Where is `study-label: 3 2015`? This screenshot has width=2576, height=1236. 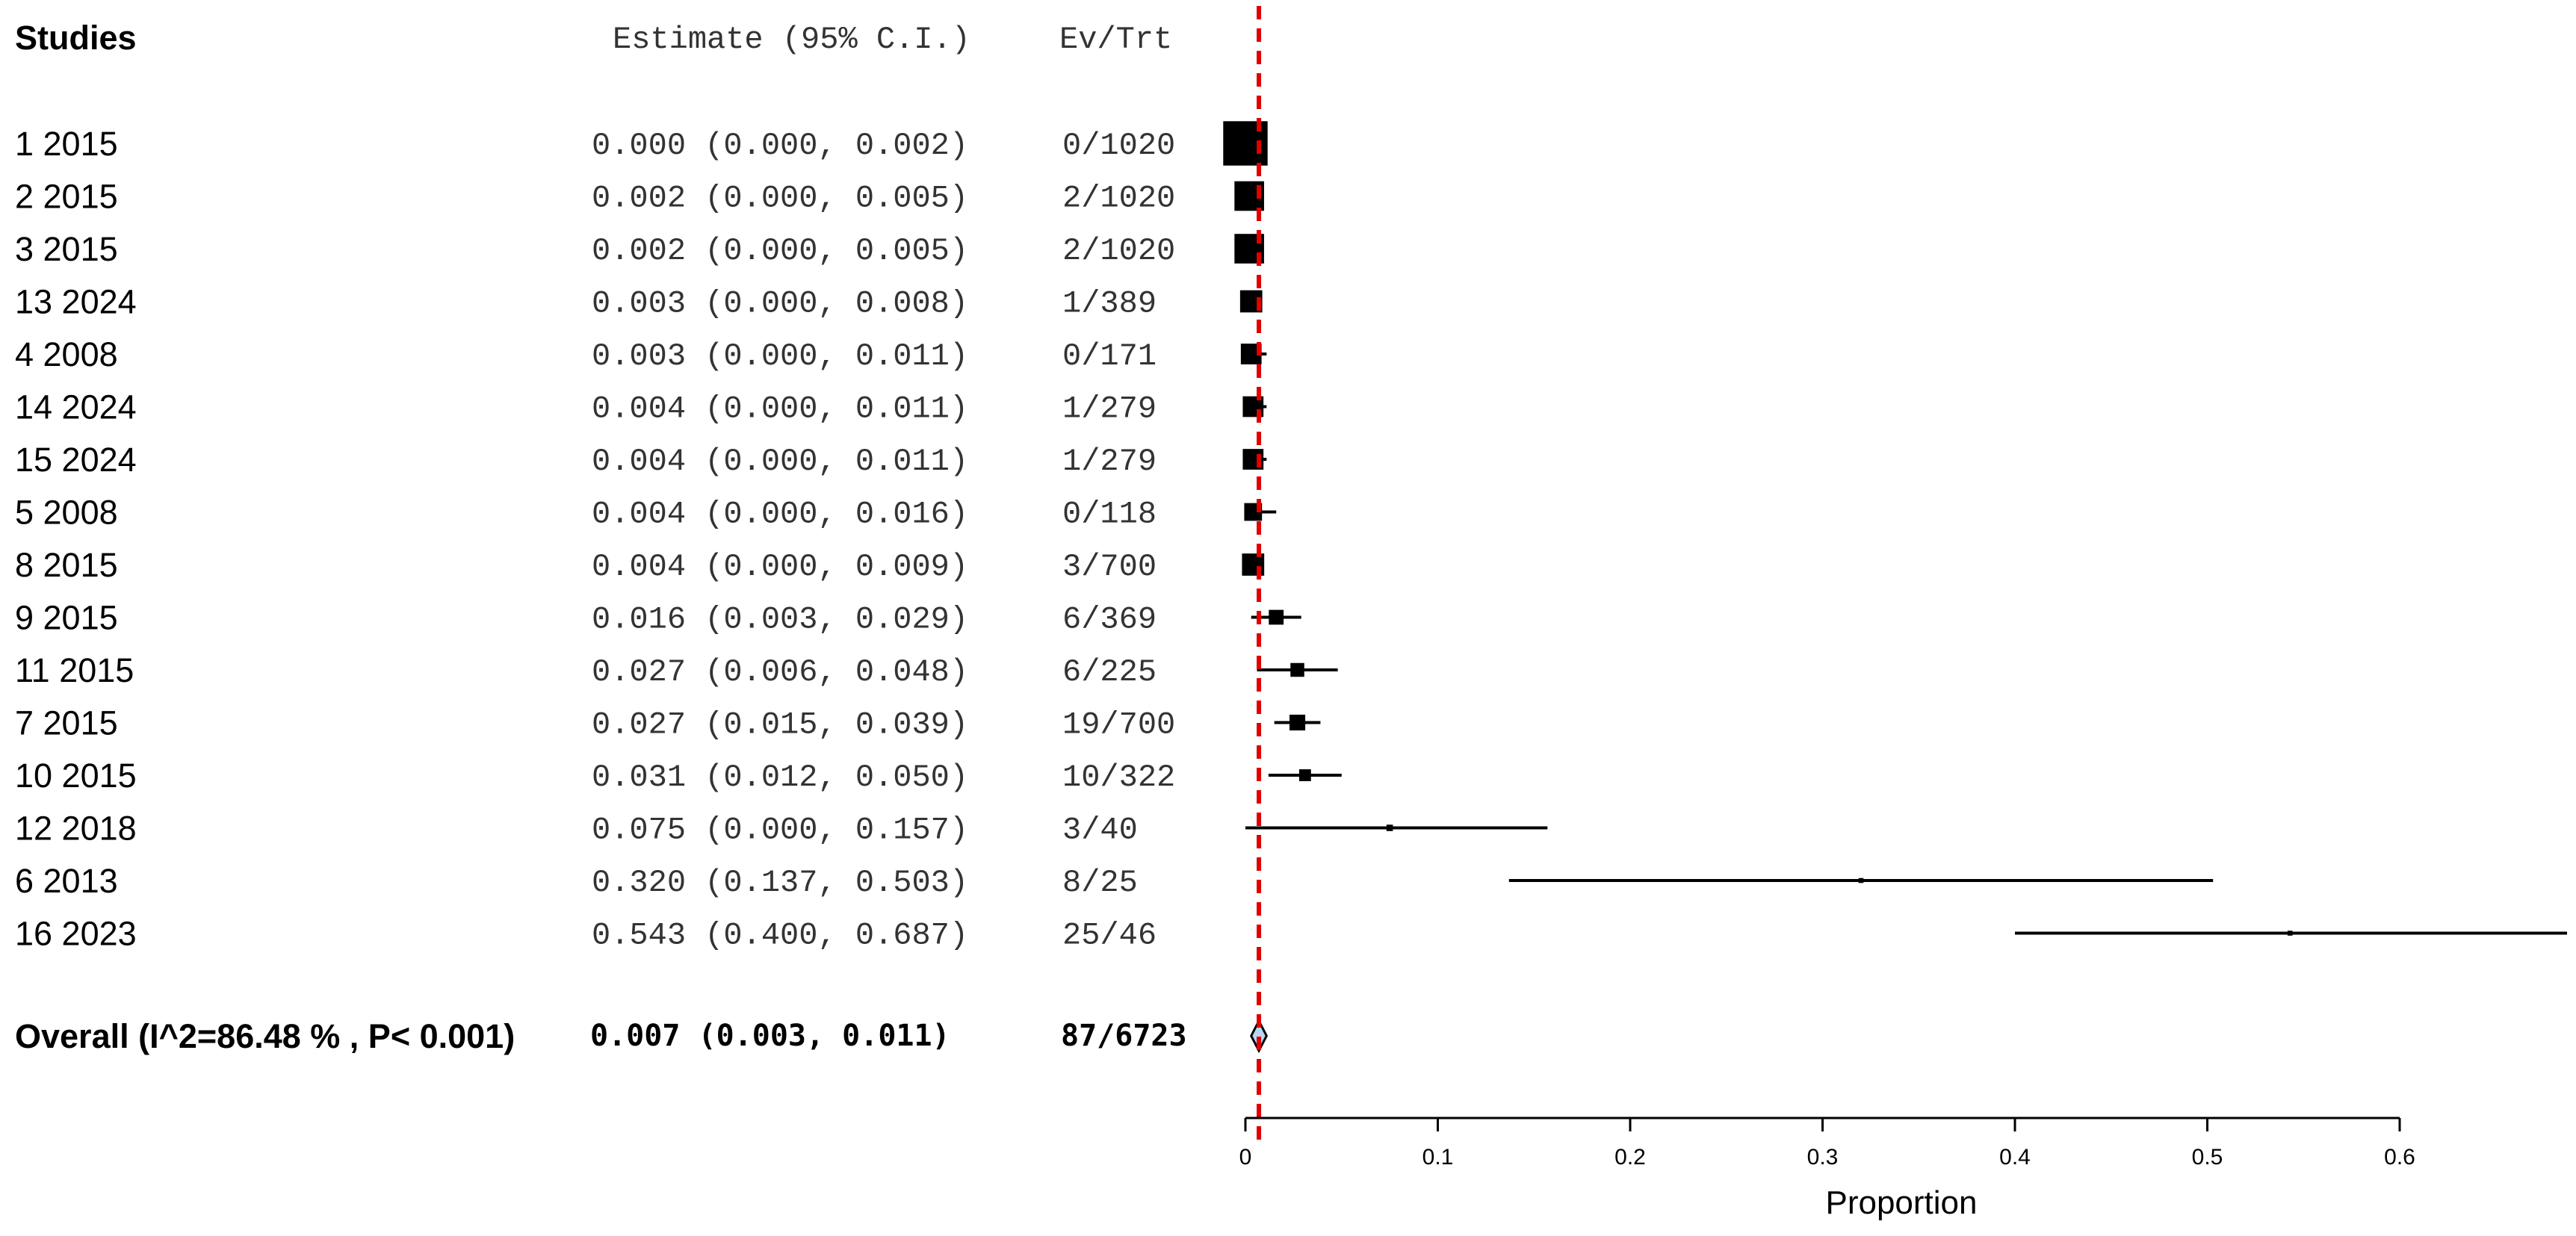 study-label: 3 2015 is located at coordinates (66, 249).